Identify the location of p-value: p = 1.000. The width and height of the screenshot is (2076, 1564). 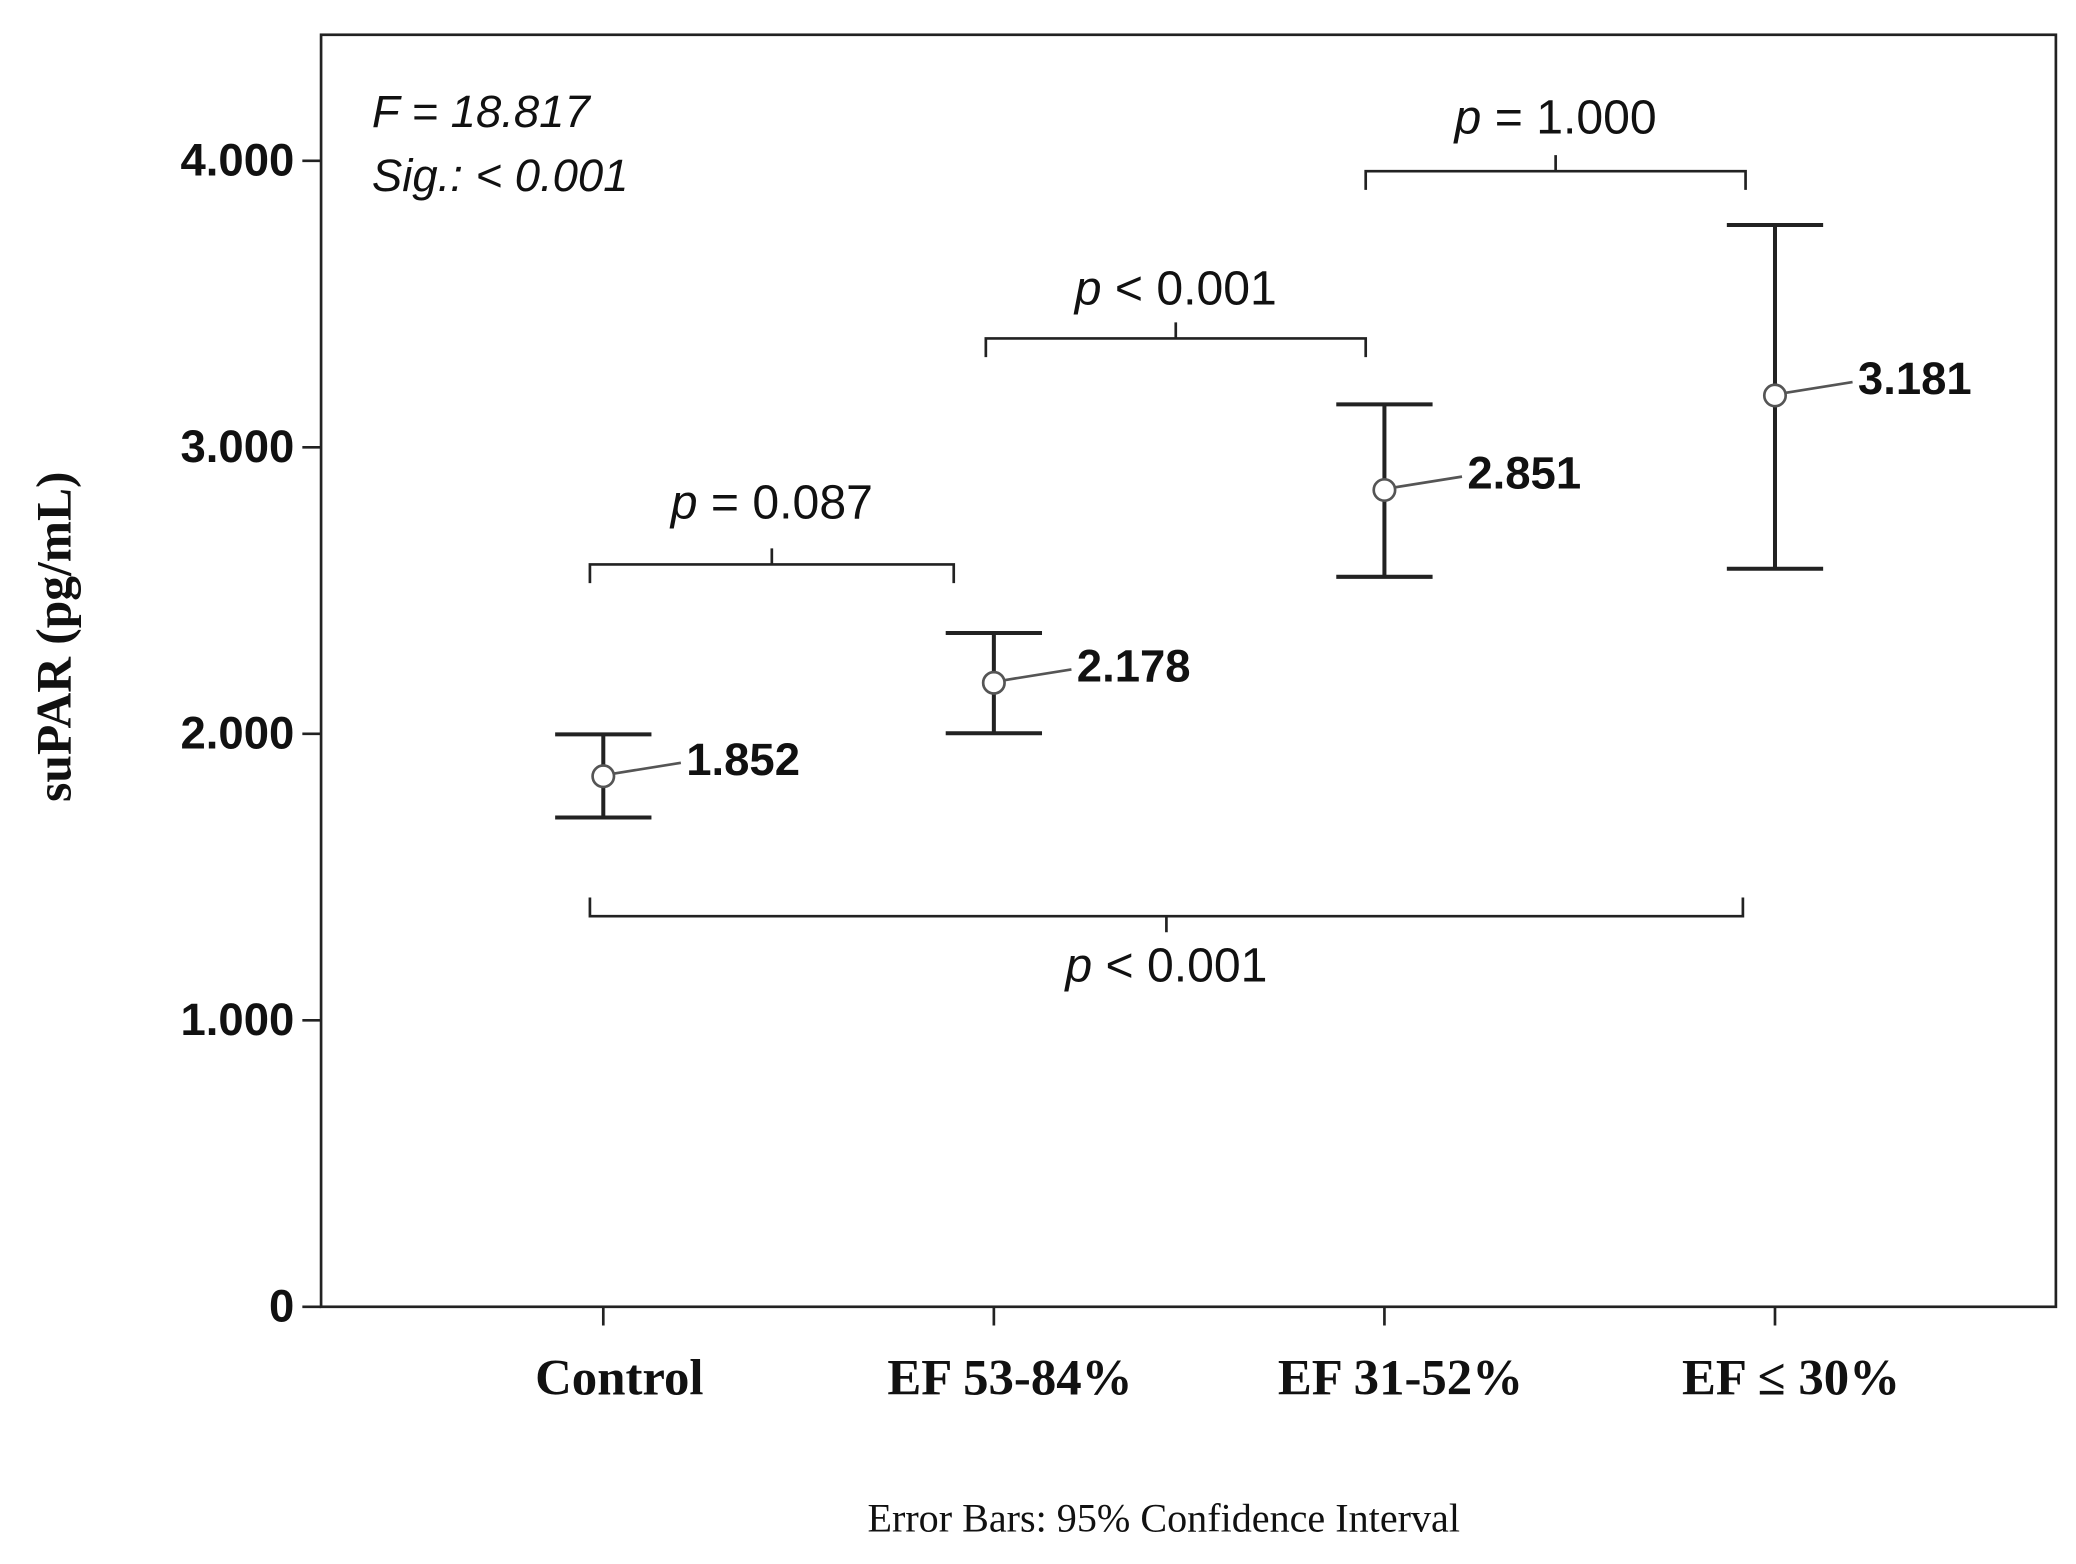
(1555, 117).